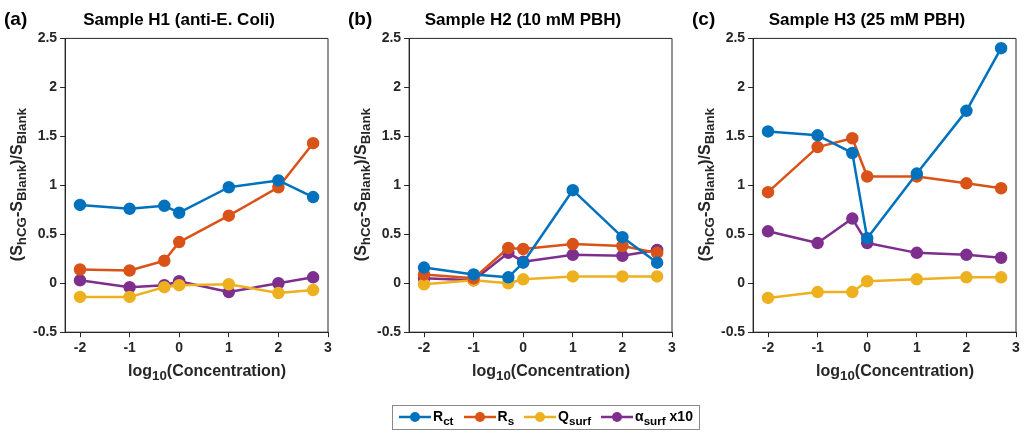 The width and height of the screenshot is (1033, 440). What do you see at coordinates (664, 417) in the screenshot?
I see `legend-label: α$_{surf}$ x10` at bounding box center [664, 417].